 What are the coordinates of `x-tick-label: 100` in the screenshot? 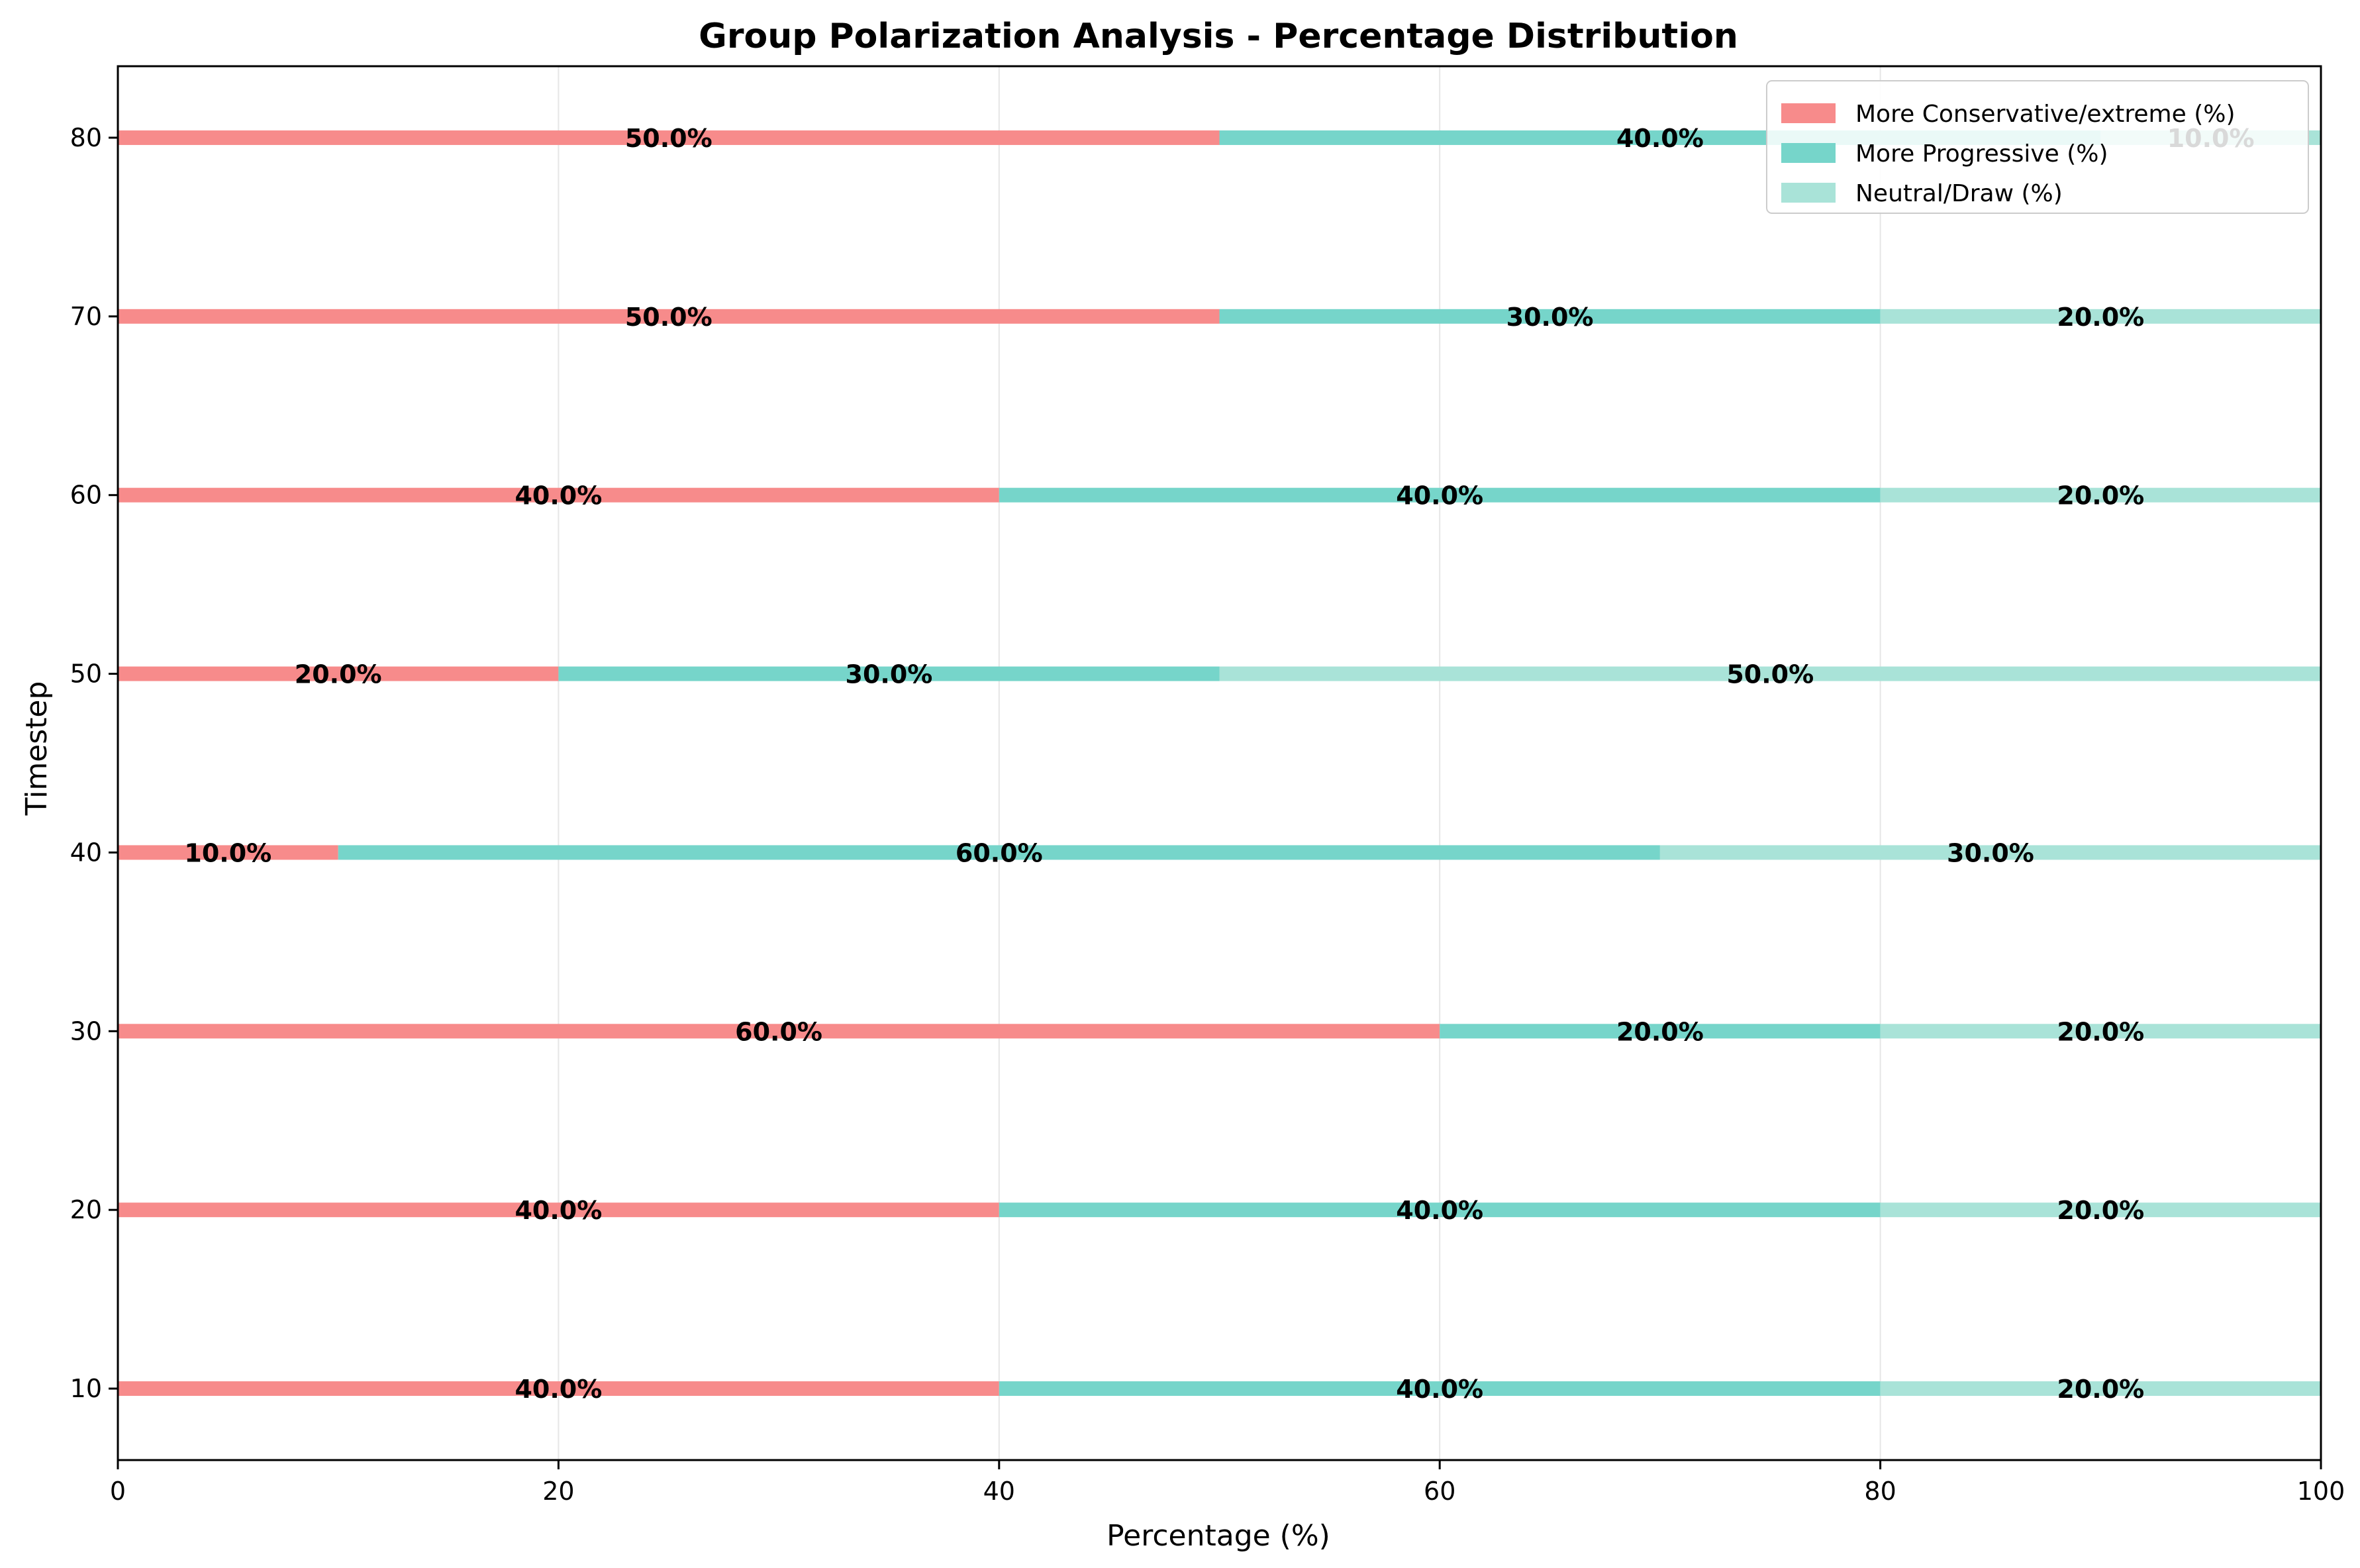 It's located at (2321, 1491).